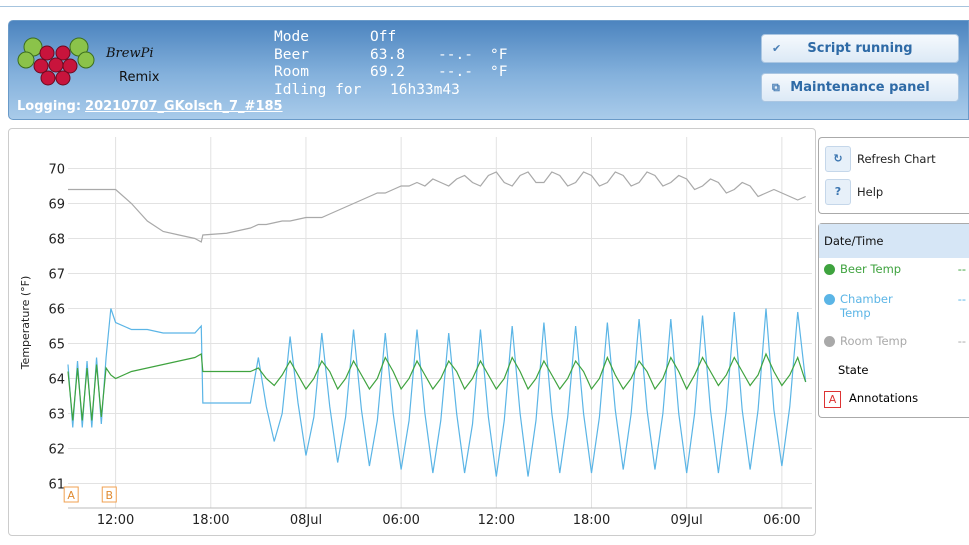 The height and width of the screenshot is (545, 969). I want to click on annotation-label: A, so click(71, 495).